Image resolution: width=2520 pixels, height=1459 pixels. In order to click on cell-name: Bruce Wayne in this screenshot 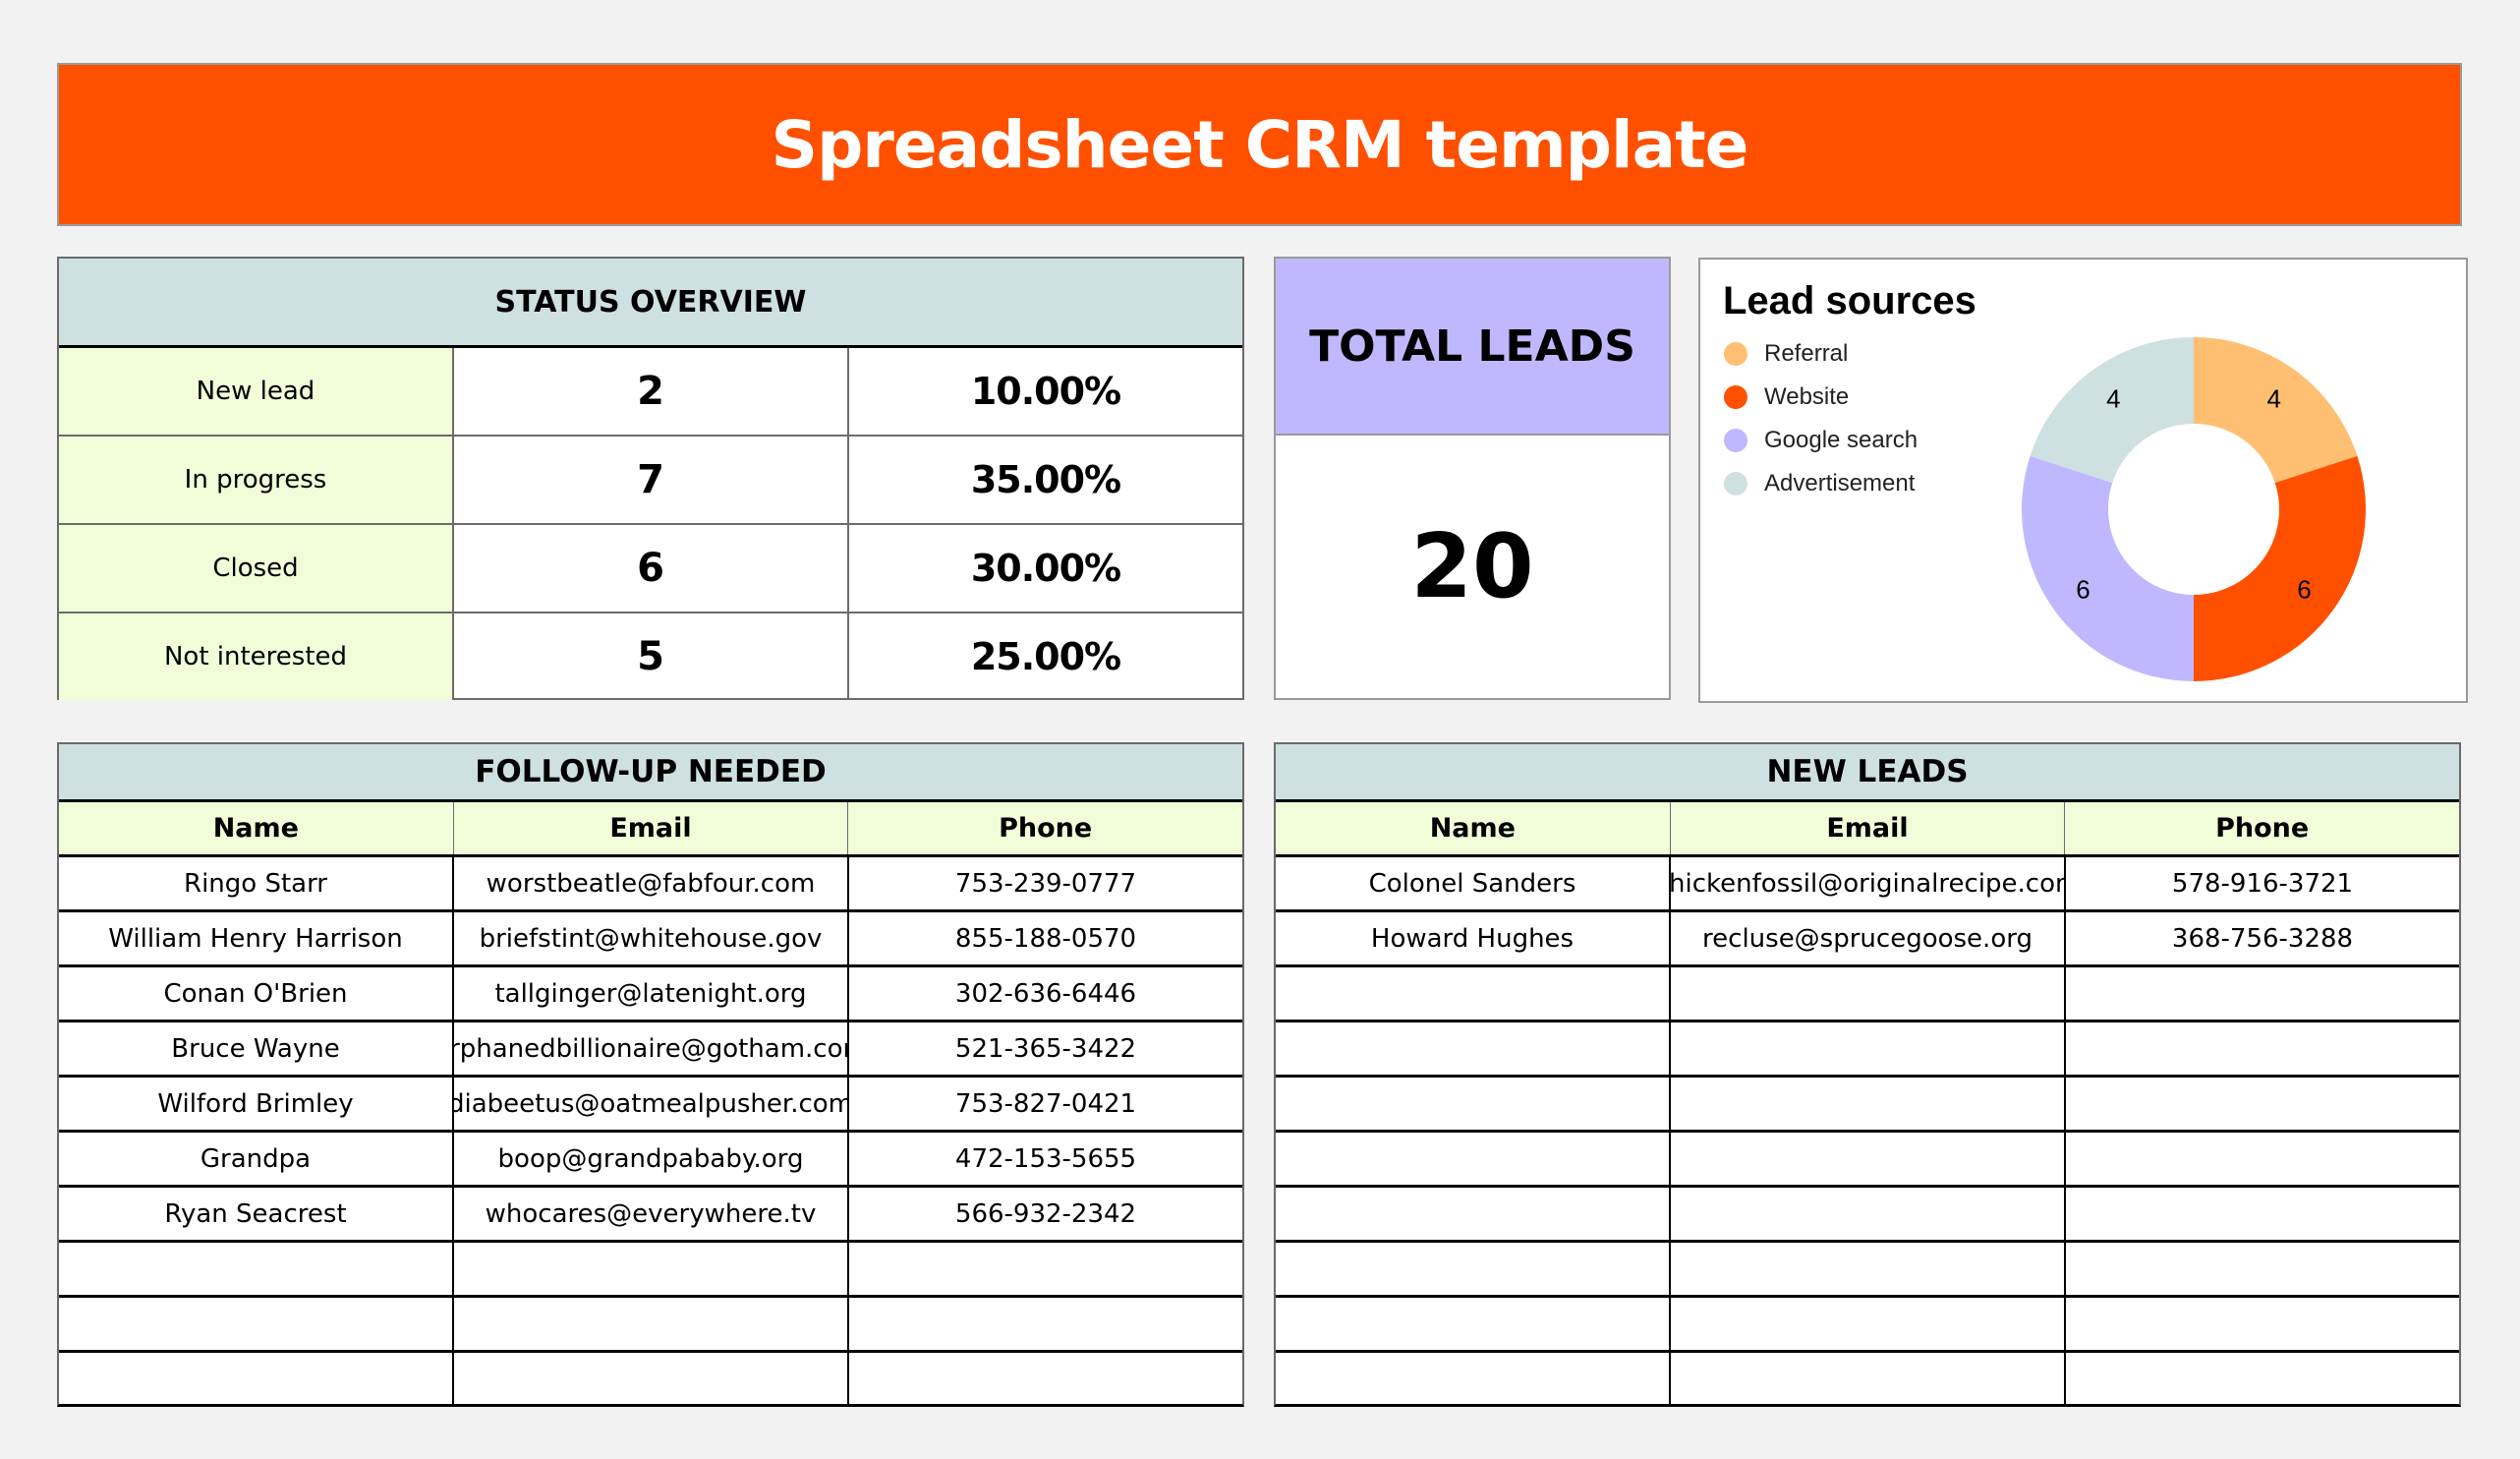, I will do `click(256, 1048)`.